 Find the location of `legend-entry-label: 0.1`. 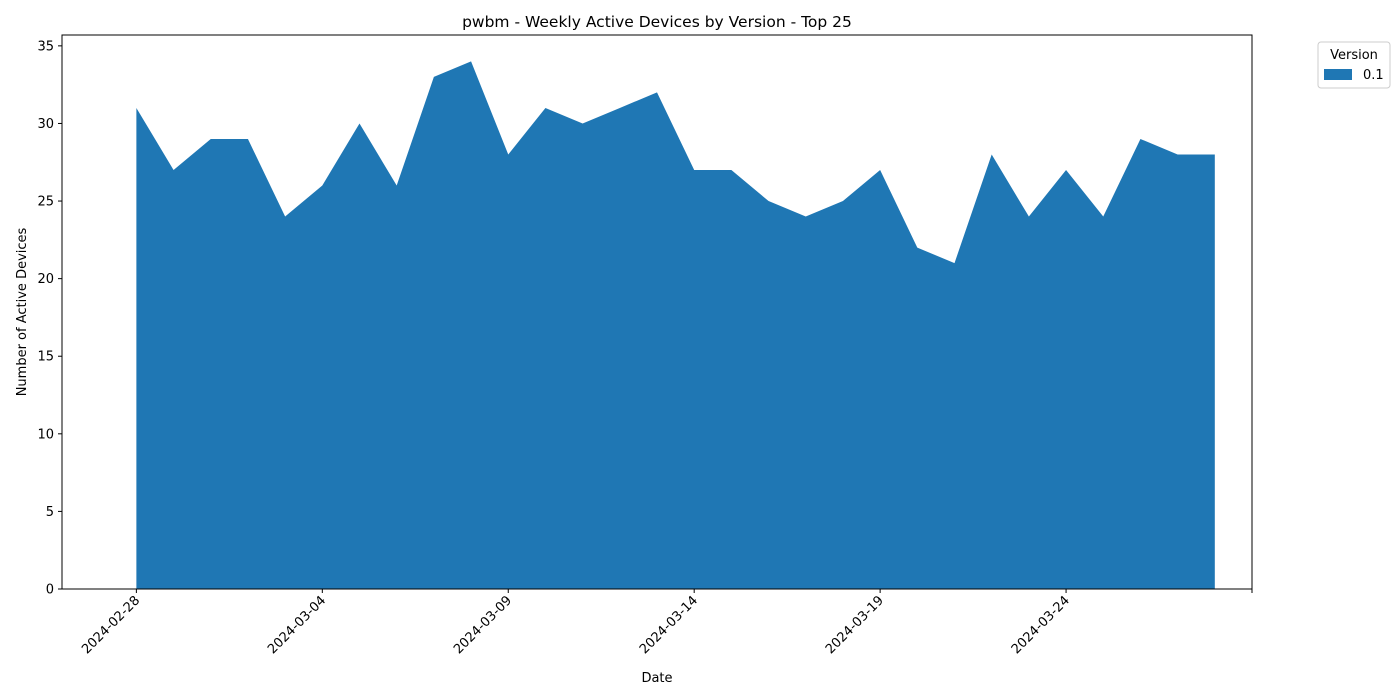

legend-entry-label: 0.1 is located at coordinates (1373, 75).